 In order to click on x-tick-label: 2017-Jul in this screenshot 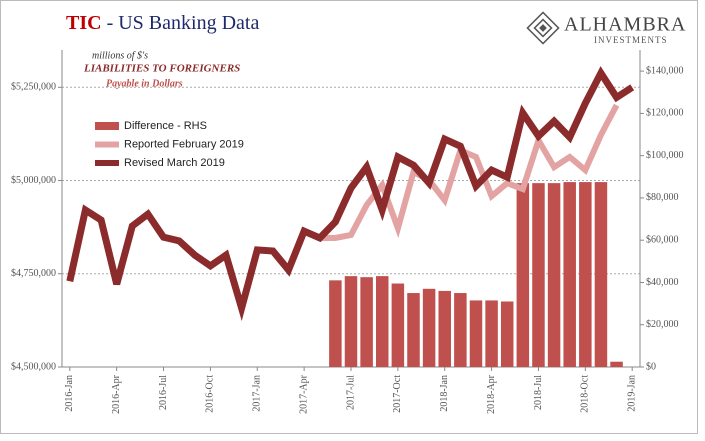, I will do `click(350, 392)`.